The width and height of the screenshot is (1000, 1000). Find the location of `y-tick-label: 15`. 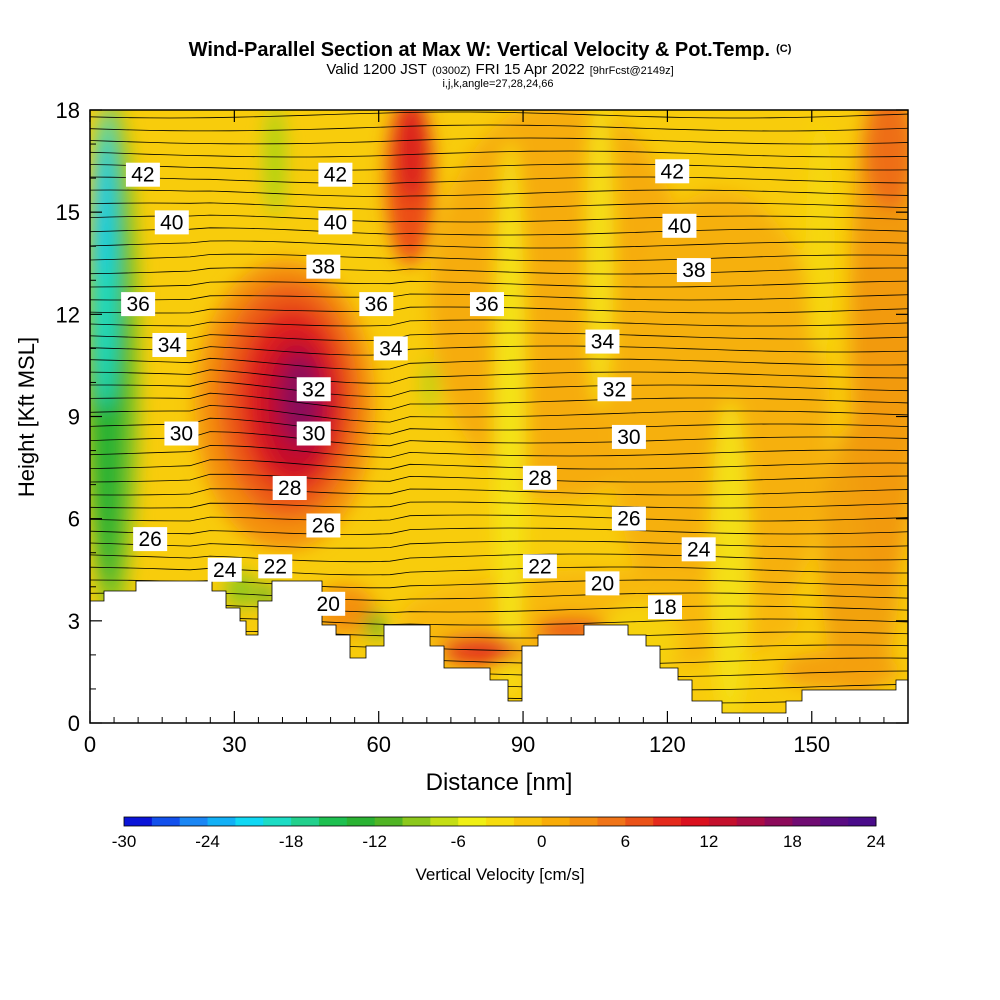

y-tick-label: 15 is located at coordinates (68, 212).